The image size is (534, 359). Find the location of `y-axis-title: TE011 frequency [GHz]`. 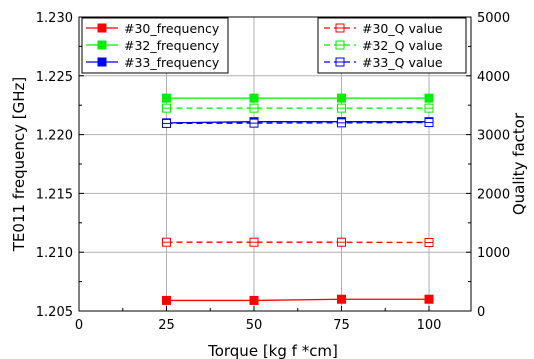

y-axis-title: TE011 frequency [GHz] is located at coordinates (19, 165).